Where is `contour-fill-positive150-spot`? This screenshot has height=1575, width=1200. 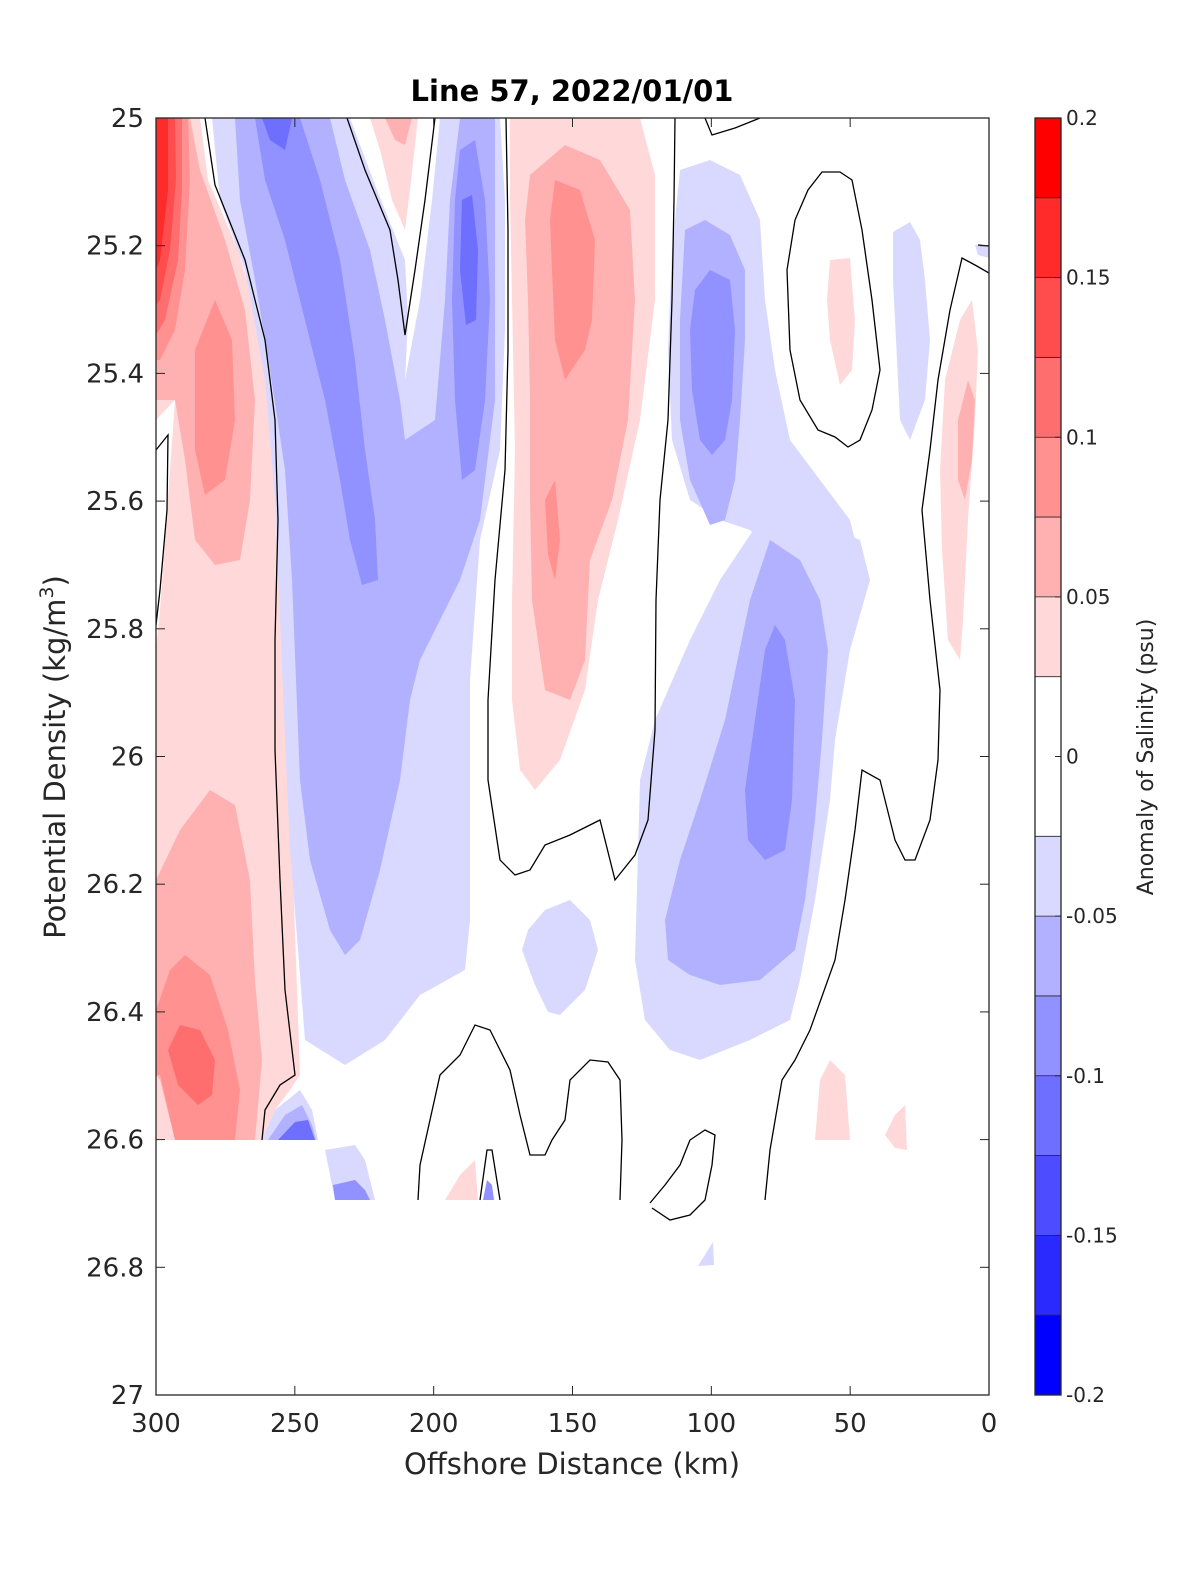 contour-fill-positive150-spot is located at coordinates (552, 530).